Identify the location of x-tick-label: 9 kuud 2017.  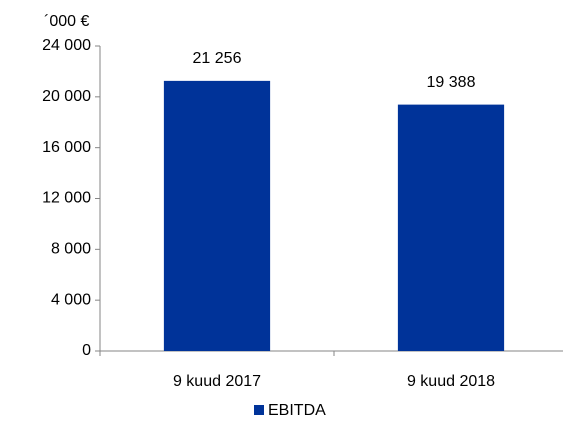
(217, 381).